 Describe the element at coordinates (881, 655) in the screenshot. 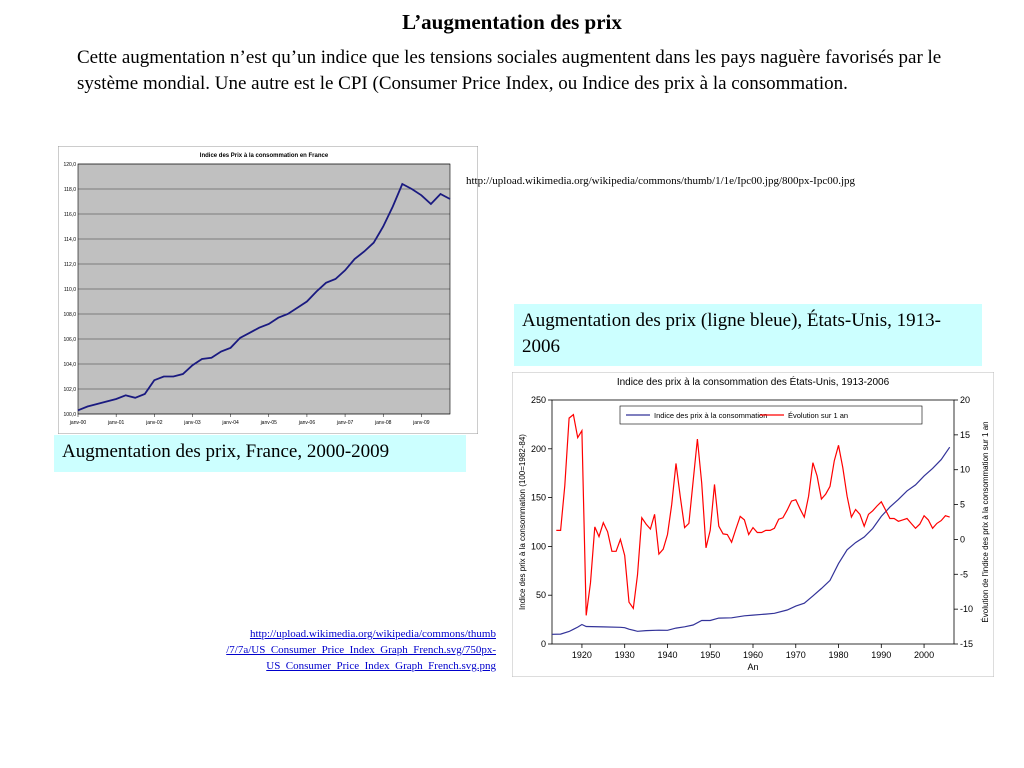

I see `us-x-tick-label: 1990` at that location.